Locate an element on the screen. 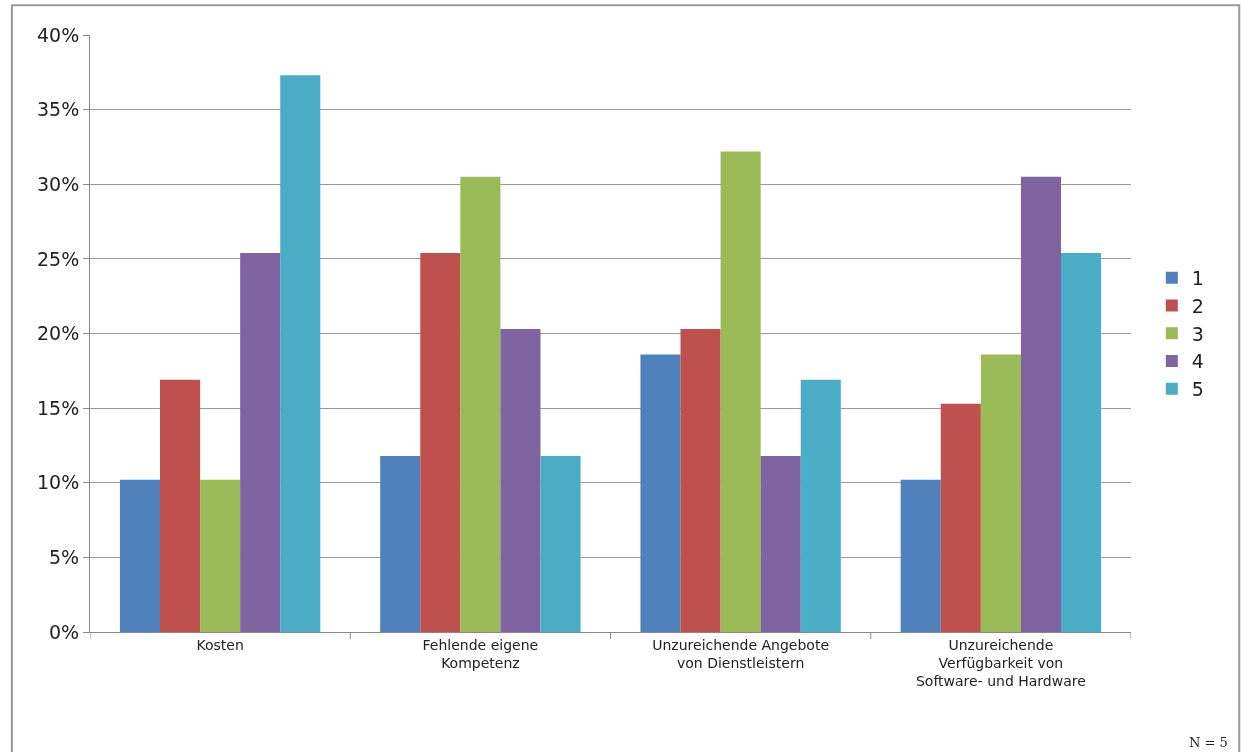  legend-label: 1 is located at coordinates (1197, 278).